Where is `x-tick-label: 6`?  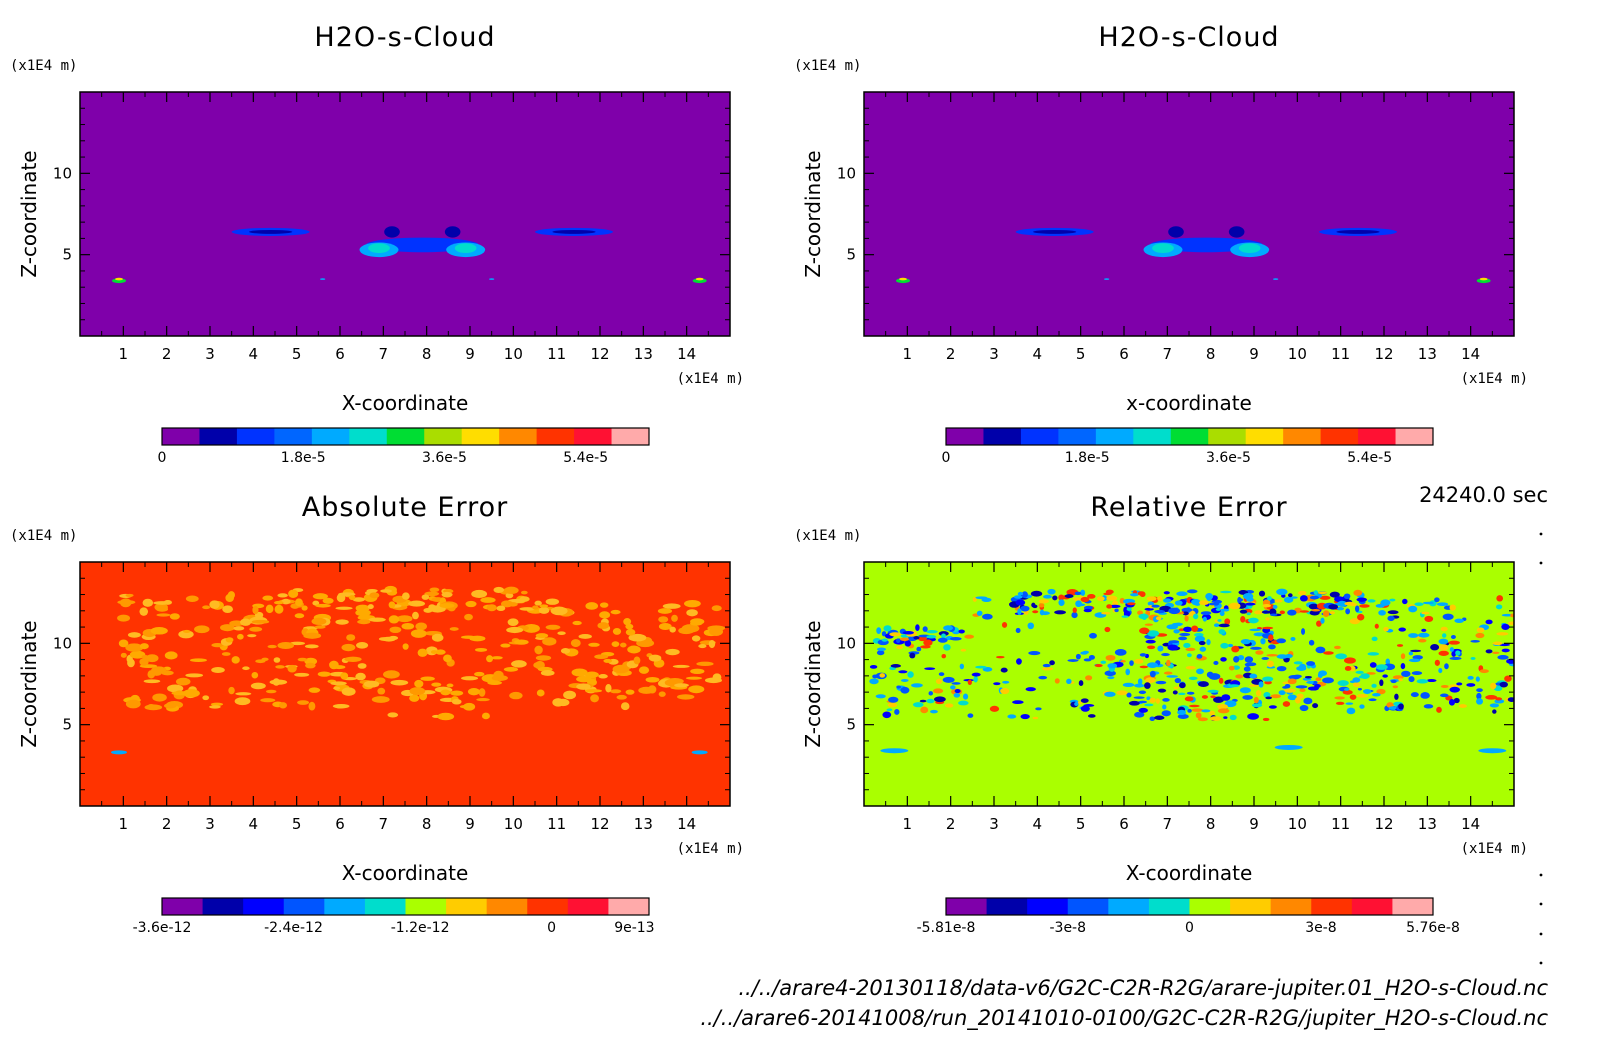 x-tick-label: 6 is located at coordinates (1124, 354).